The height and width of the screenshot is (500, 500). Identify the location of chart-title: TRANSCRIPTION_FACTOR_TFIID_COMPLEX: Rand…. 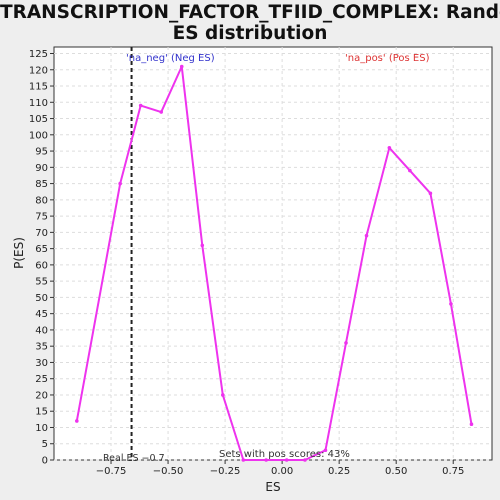
(250, 23).